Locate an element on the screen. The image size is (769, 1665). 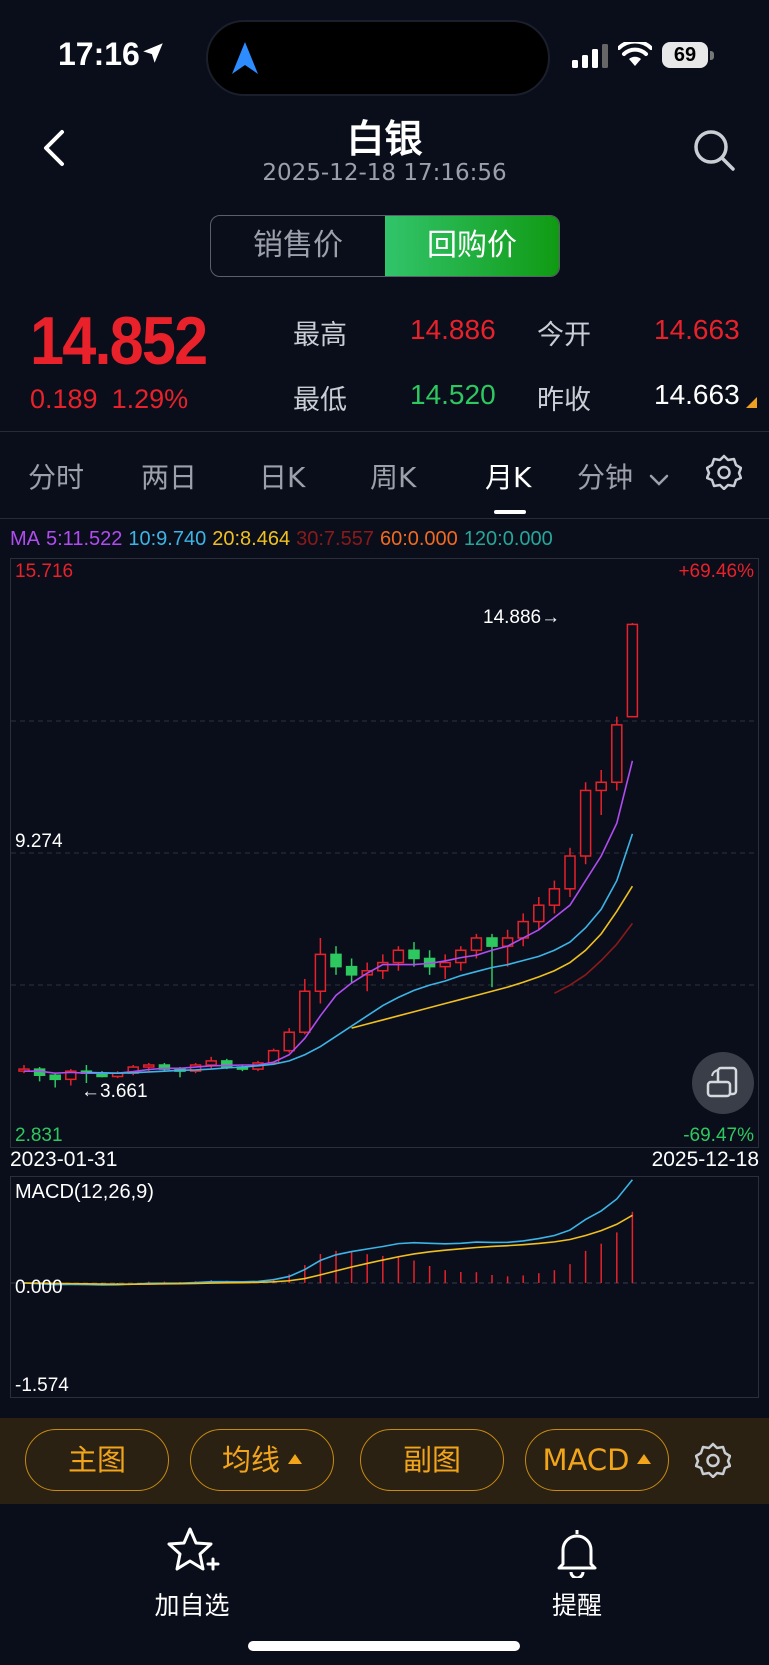
ma-item-2: 20:8.464 is located at coordinates (251, 539).